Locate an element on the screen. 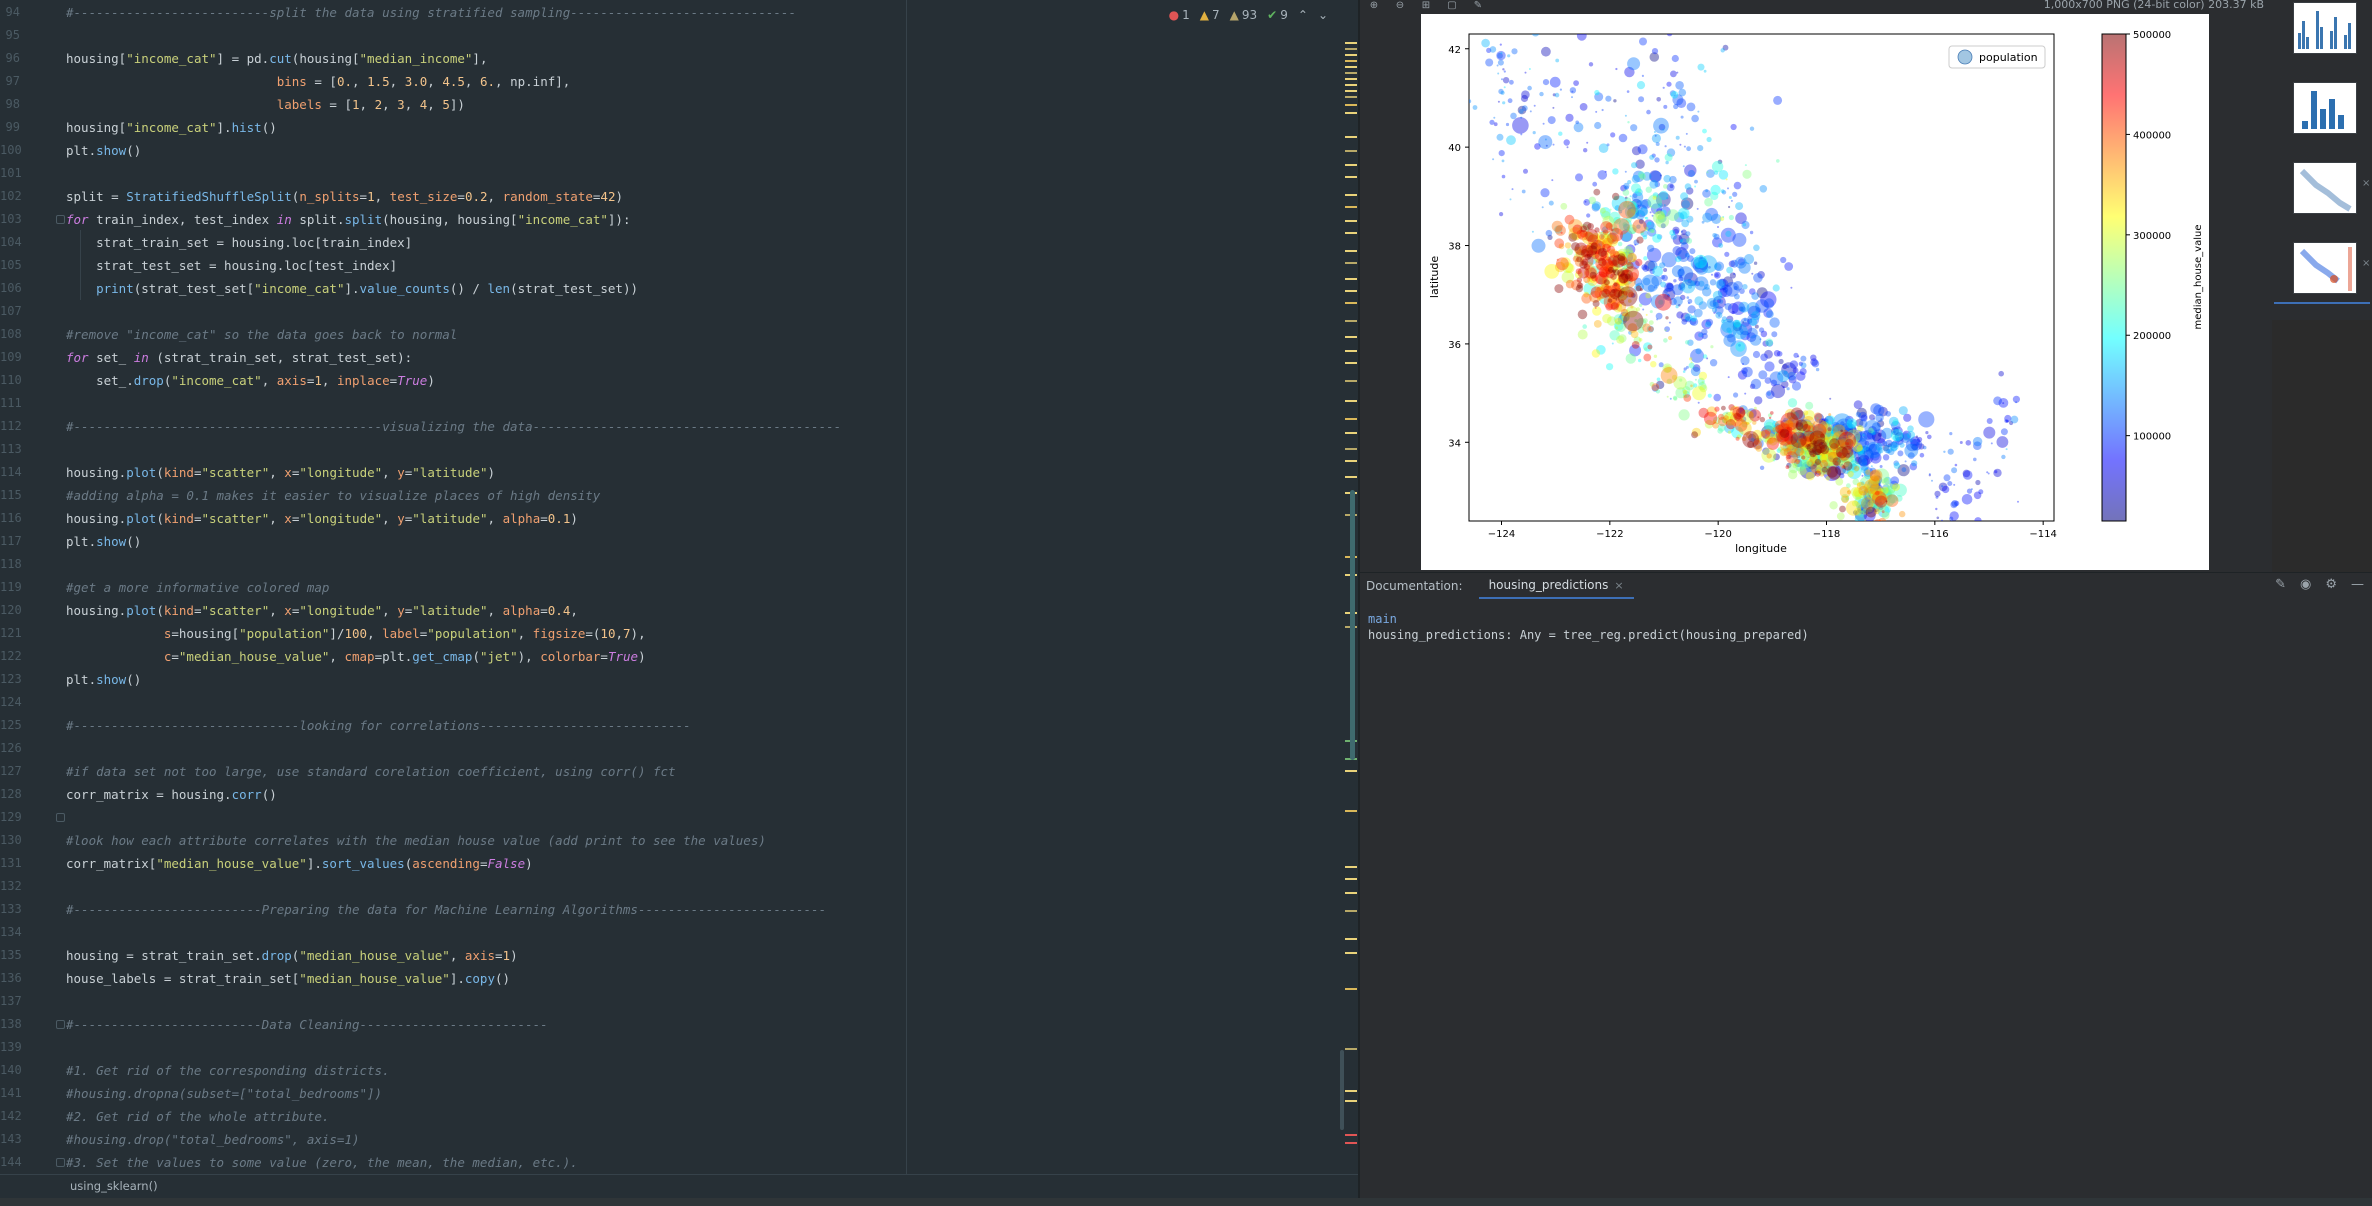  minimize-icon: — is located at coordinates (2357, 584).